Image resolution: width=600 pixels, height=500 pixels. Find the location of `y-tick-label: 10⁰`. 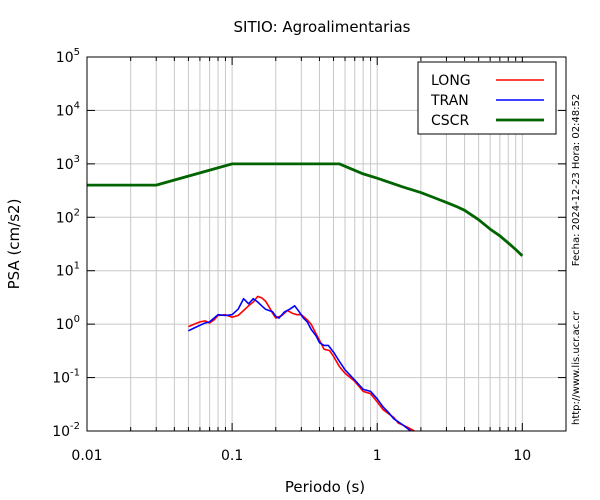

y-tick-label: 10⁰ is located at coordinates (68, 323).